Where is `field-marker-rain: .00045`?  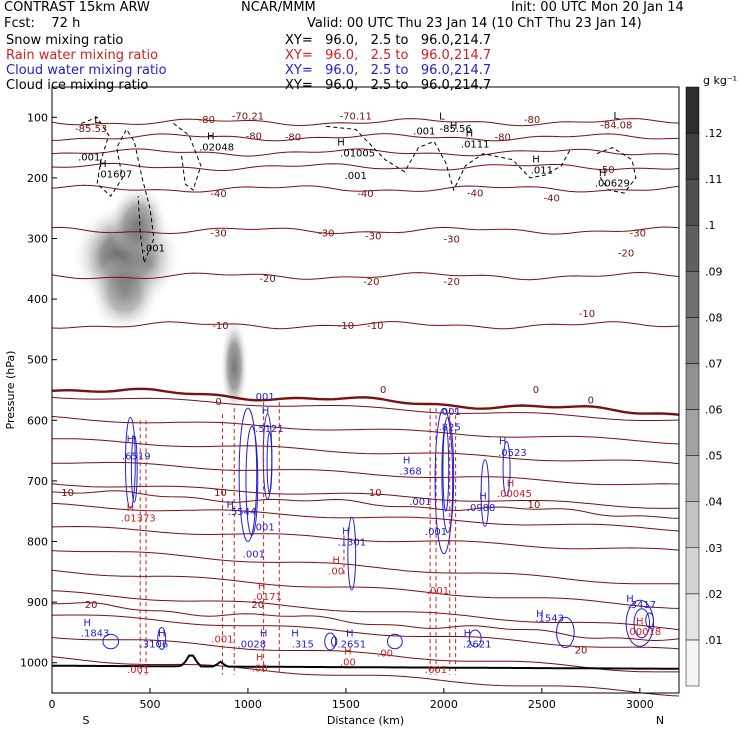
field-marker-rain: .00045 is located at coordinates (514, 494).